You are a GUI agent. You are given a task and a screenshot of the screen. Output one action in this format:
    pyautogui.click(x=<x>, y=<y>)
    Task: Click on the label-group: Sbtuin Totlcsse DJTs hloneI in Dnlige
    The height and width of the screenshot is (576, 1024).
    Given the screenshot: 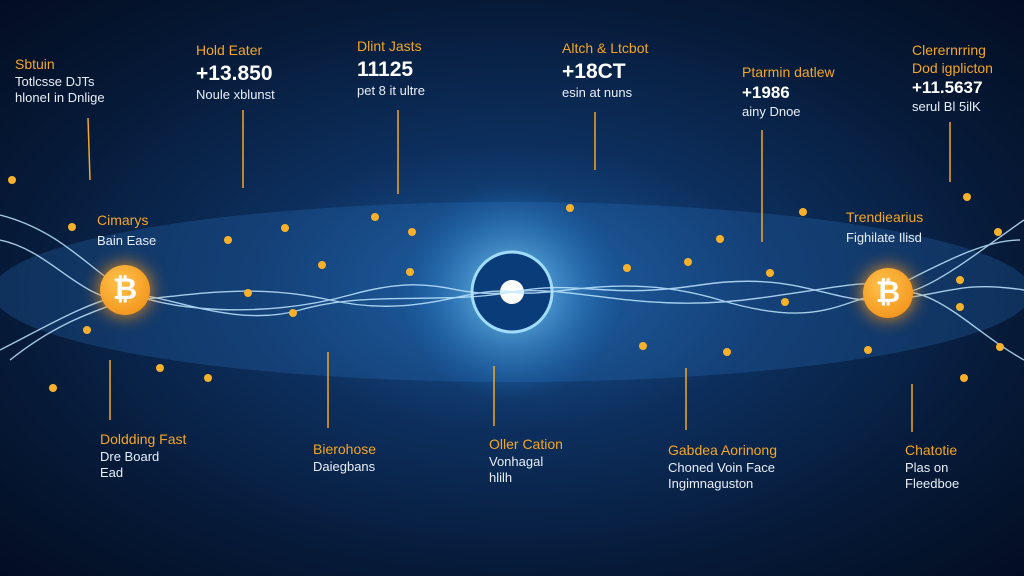 What is the action you would take?
    pyautogui.click(x=60, y=81)
    